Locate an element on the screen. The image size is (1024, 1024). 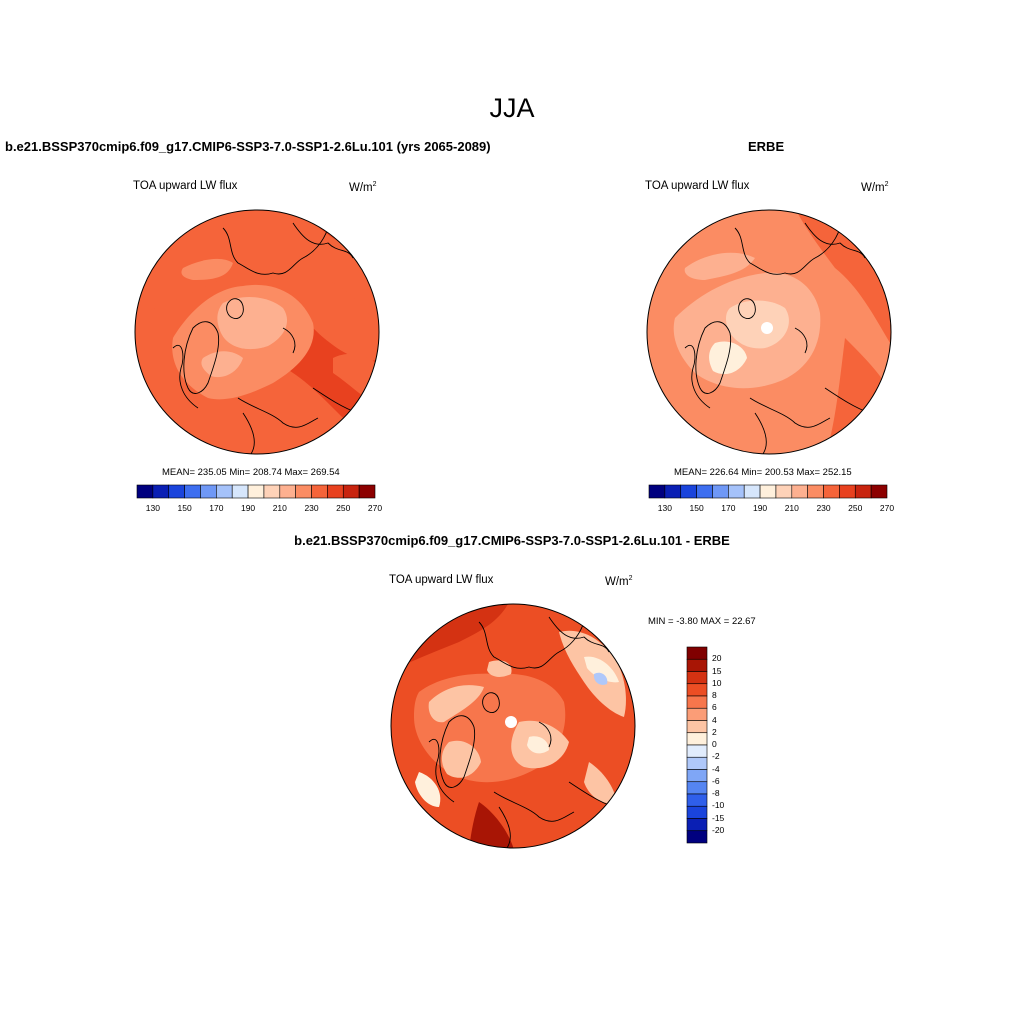
model-colorbar-ticks: 130 150 170 190 210 230 250 270 is located at coordinates (259, 509).